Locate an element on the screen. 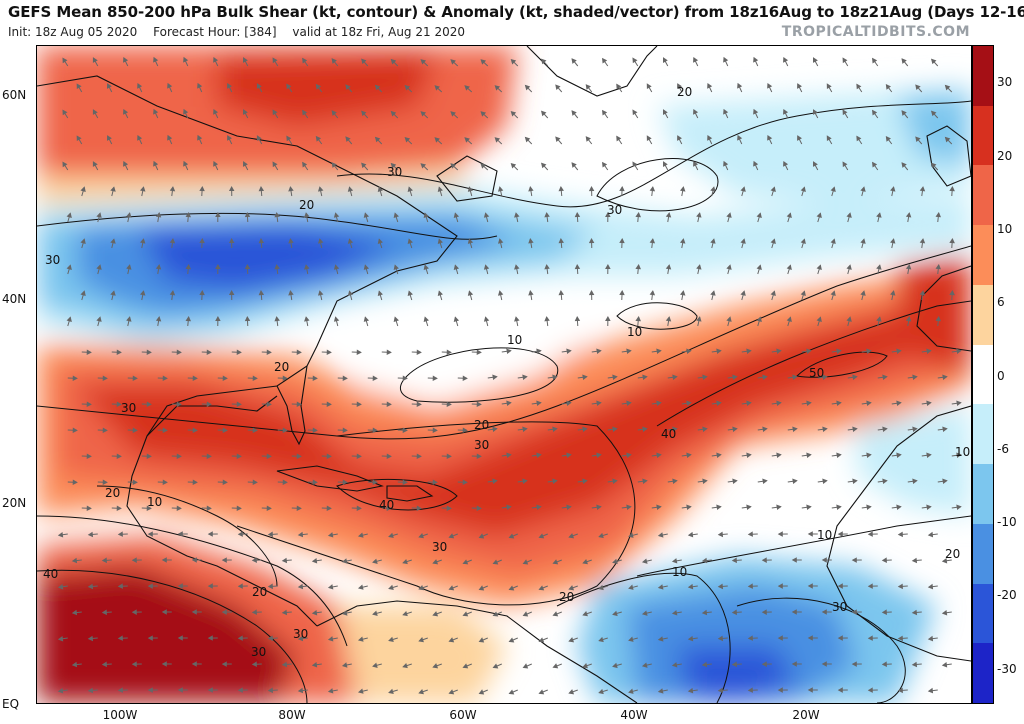  colorbar-tick: 10 is located at coordinates (1005, 229).